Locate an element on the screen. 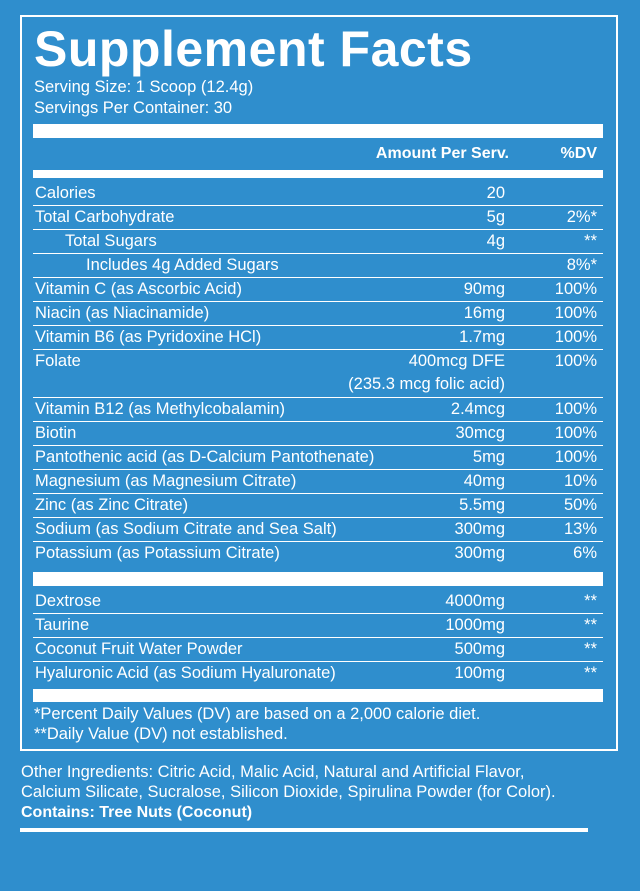 The height and width of the screenshot is (891, 640). table-row: Zinc (as Zinc Citrate) 5.5mg 50% is located at coordinates (318, 506).